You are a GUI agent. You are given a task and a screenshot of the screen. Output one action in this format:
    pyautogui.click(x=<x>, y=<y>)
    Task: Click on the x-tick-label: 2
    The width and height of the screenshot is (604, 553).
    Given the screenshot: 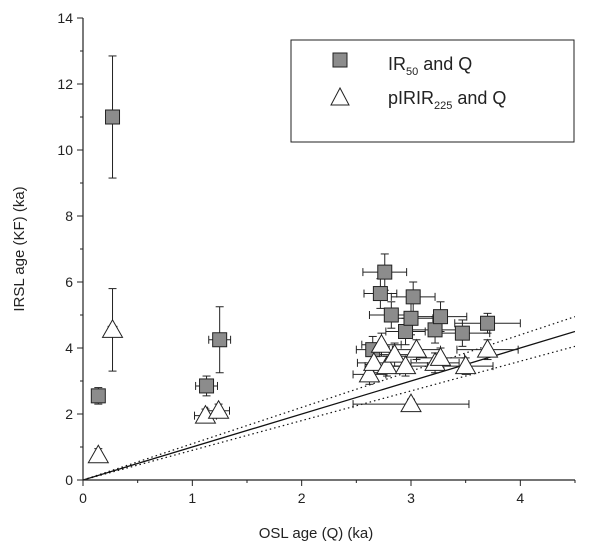 What is the action you would take?
    pyautogui.click(x=302, y=498)
    